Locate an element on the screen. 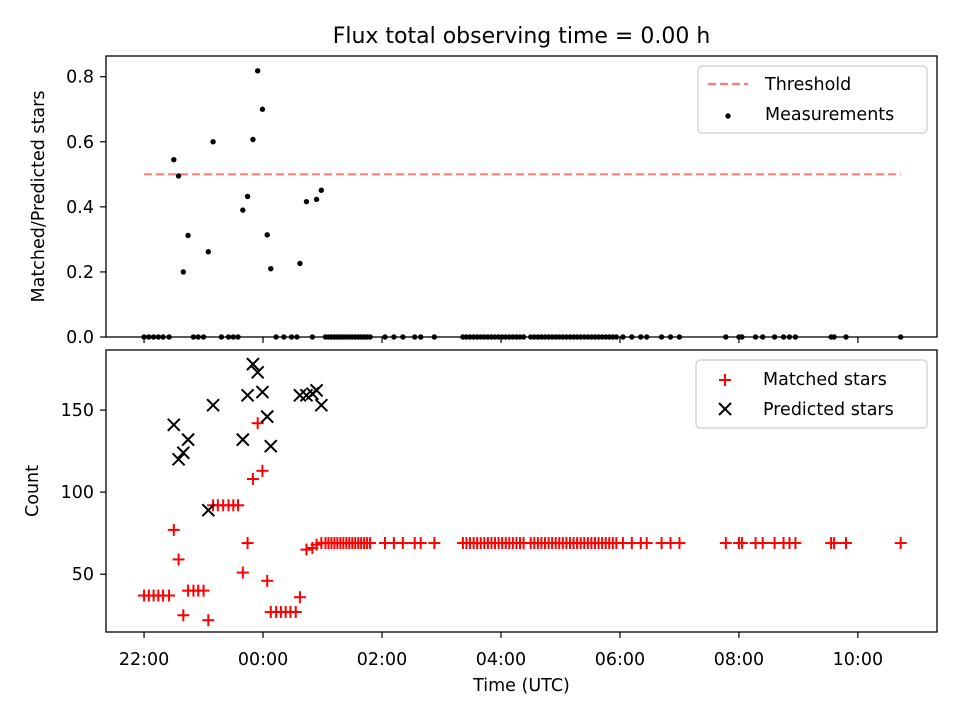 The image size is (960, 720). x-tick-label: 08:00 is located at coordinates (739, 660).